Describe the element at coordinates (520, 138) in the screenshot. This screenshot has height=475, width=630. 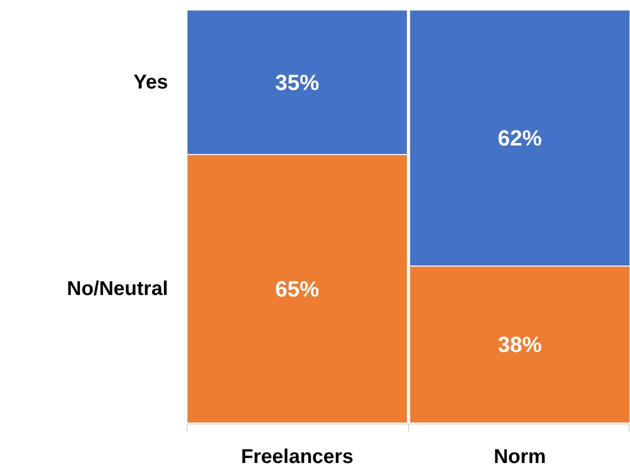
I see `data-label: 62%` at that location.